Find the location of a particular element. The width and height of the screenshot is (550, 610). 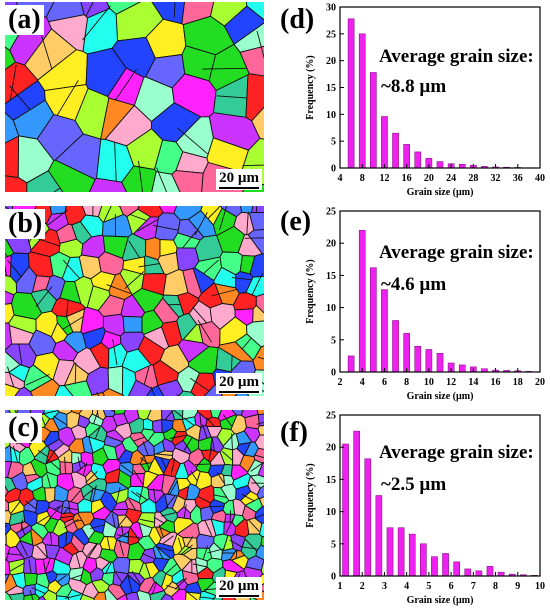

average-grain-size-value: ~2.5 µm is located at coordinates (414, 484).